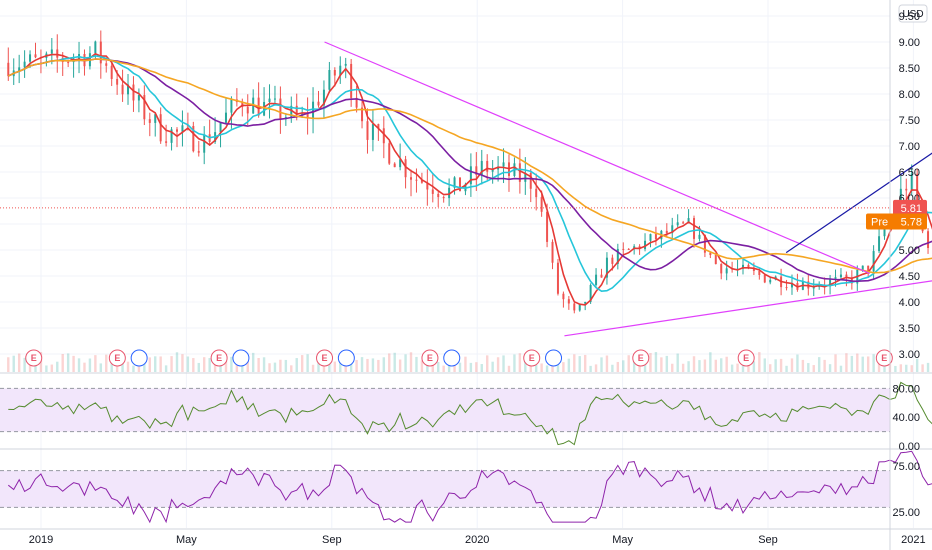  I want to click on earnings-marker-1: E, so click(117, 358).